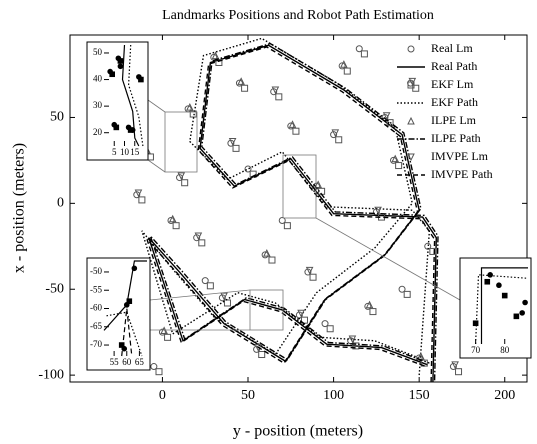 The image size is (537, 444). What do you see at coordinates (456, 138) in the screenshot?
I see `legend-label: ILPE Path` at bounding box center [456, 138].